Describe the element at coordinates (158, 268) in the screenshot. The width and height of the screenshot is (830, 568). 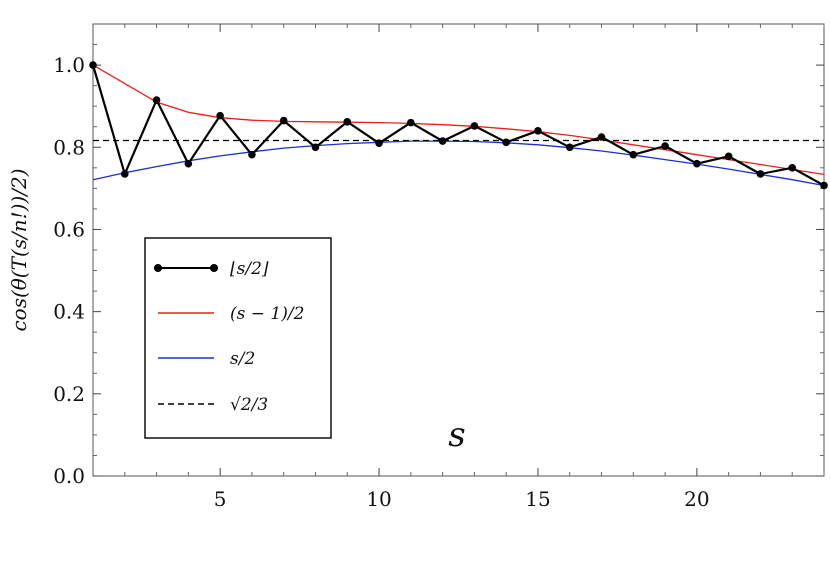
I see `legend-marker-left` at that location.